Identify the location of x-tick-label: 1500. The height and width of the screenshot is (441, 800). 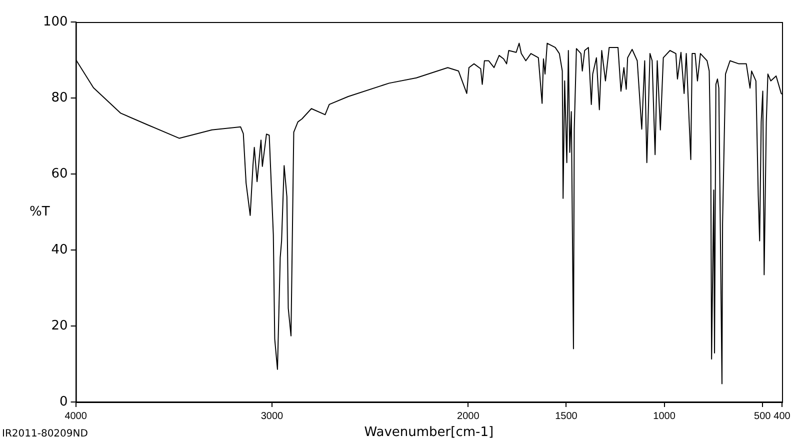
(566, 416).